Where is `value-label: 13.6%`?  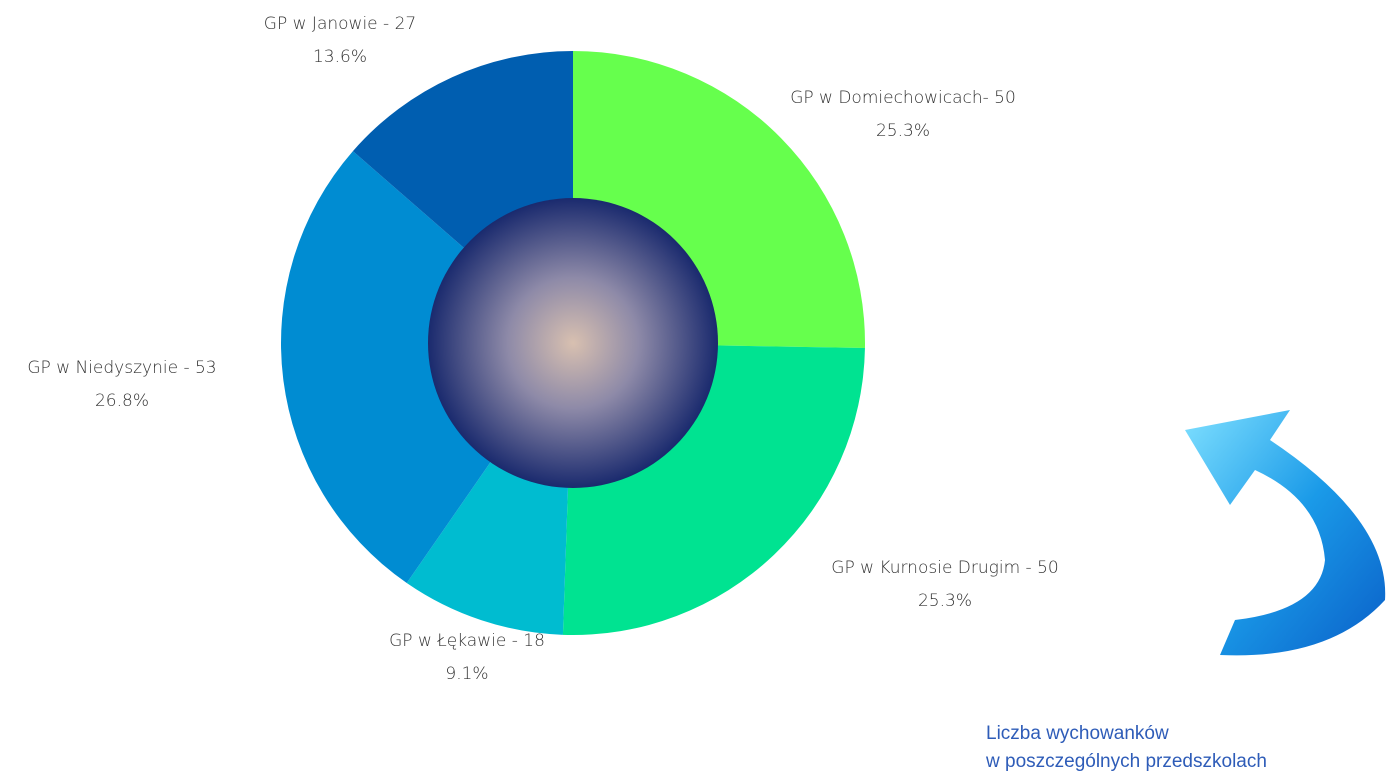 value-label: 13.6% is located at coordinates (340, 57).